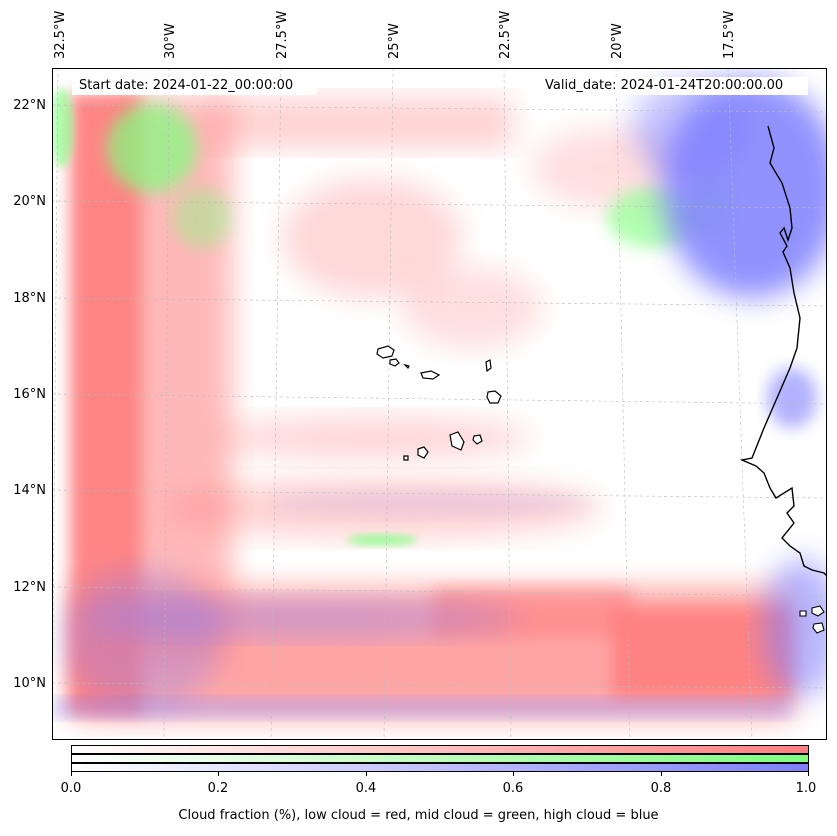 The image size is (837, 836). What do you see at coordinates (186, 85) in the screenshot?
I see `start-date-label: Start date: 2024-01-22_00:00:00` at bounding box center [186, 85].